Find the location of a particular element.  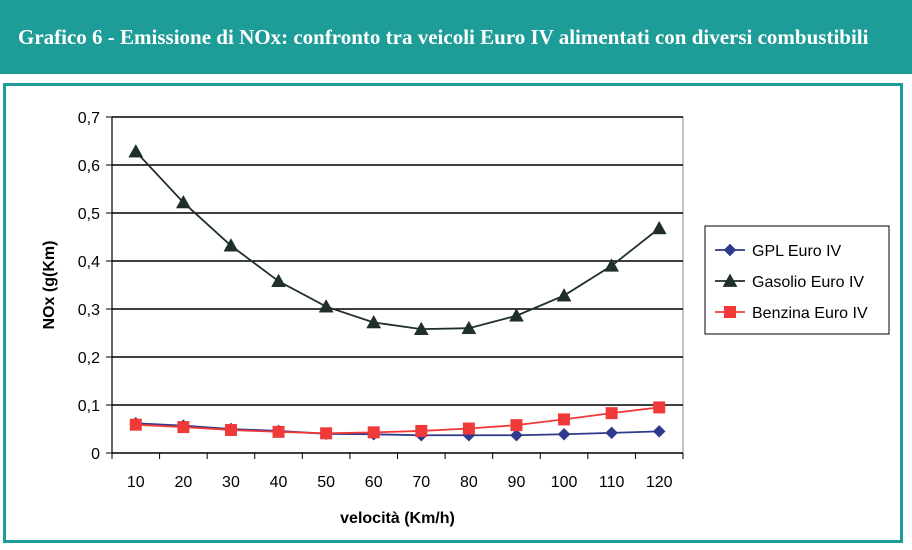

y-tick-label: 0,6 is located at coordinates (89, 166).